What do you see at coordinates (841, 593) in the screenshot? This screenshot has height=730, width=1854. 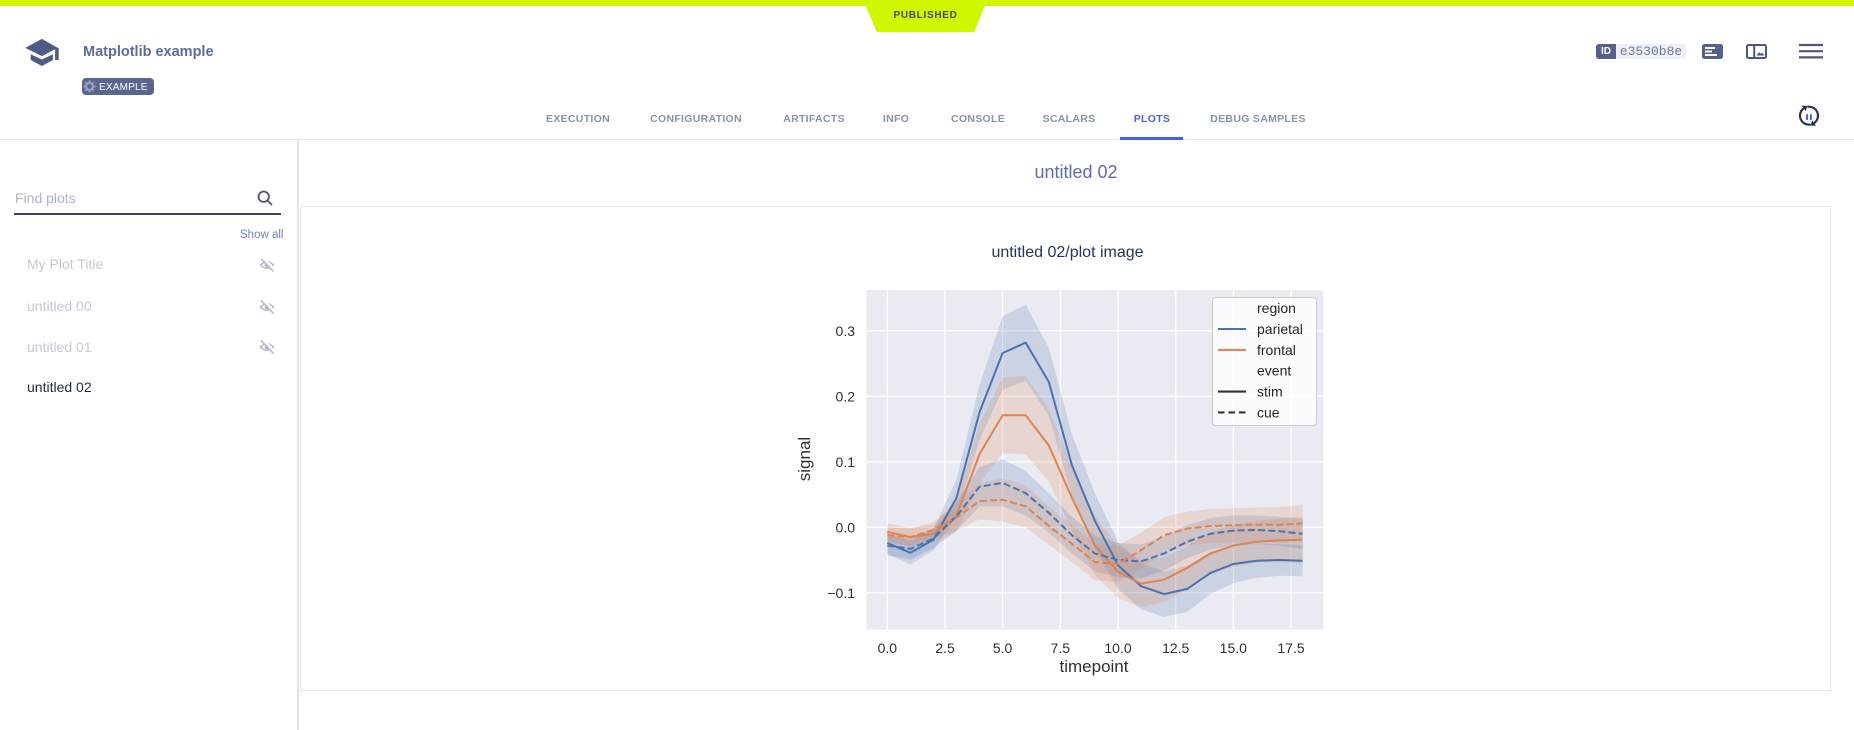 I see `svg-text: −0.1` at bounding box center [841, 593].